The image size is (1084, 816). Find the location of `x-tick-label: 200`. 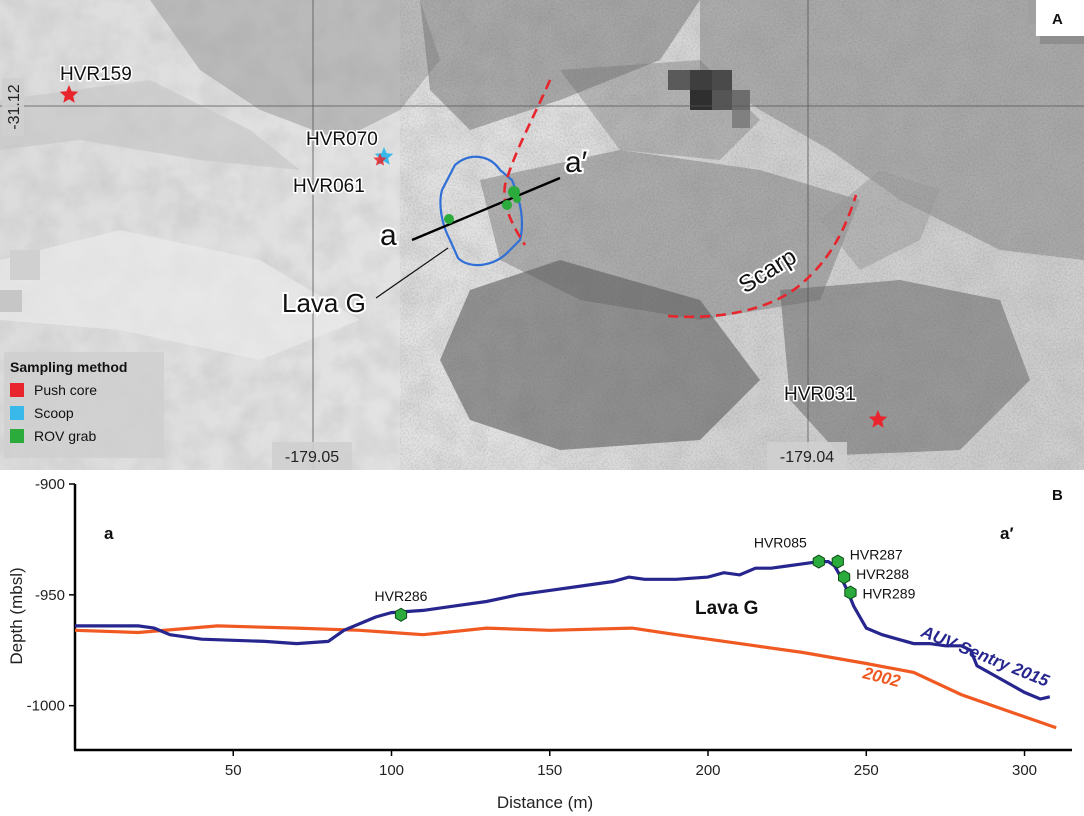

x-tick-label: 200 is located at coordinates (708, 770).